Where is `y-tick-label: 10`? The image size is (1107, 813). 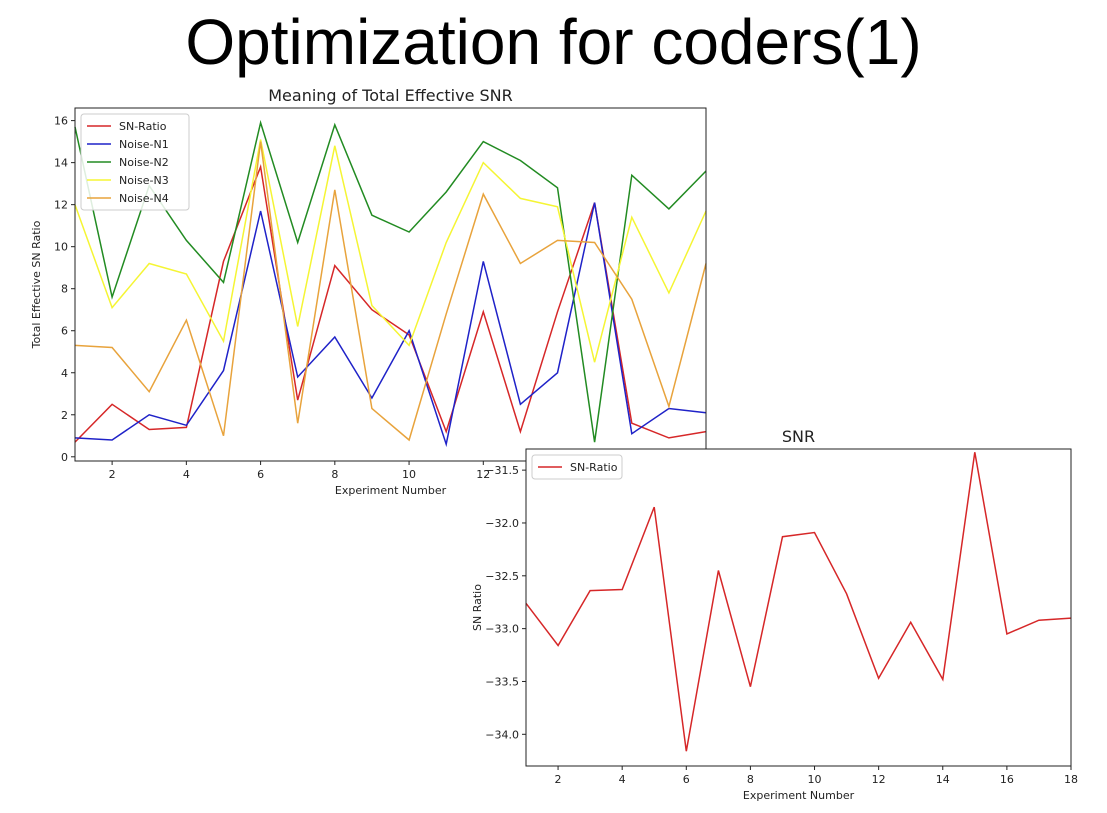
y-tick-label: 10 is located at coordinates (61, 247).